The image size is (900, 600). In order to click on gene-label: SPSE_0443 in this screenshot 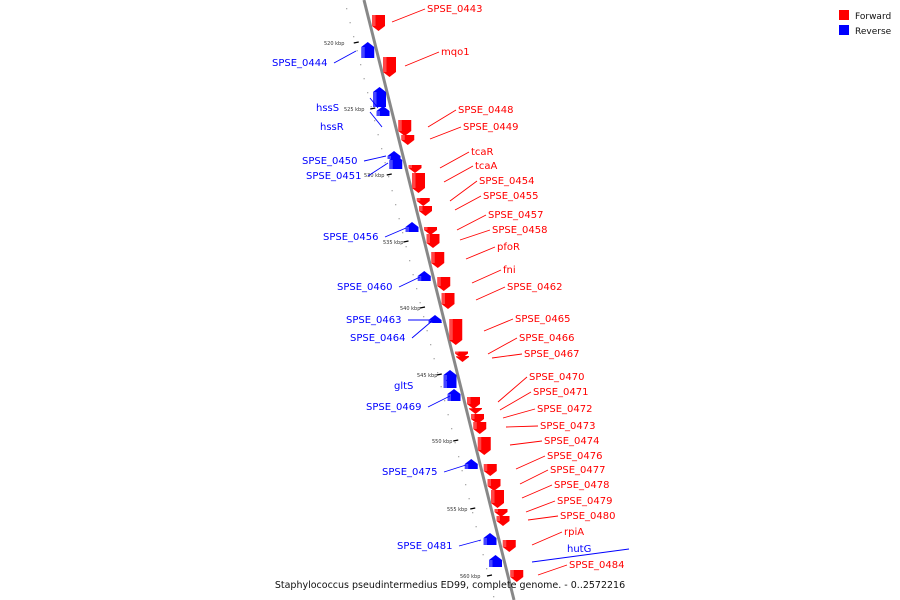, I will do `click(455, 9)`.